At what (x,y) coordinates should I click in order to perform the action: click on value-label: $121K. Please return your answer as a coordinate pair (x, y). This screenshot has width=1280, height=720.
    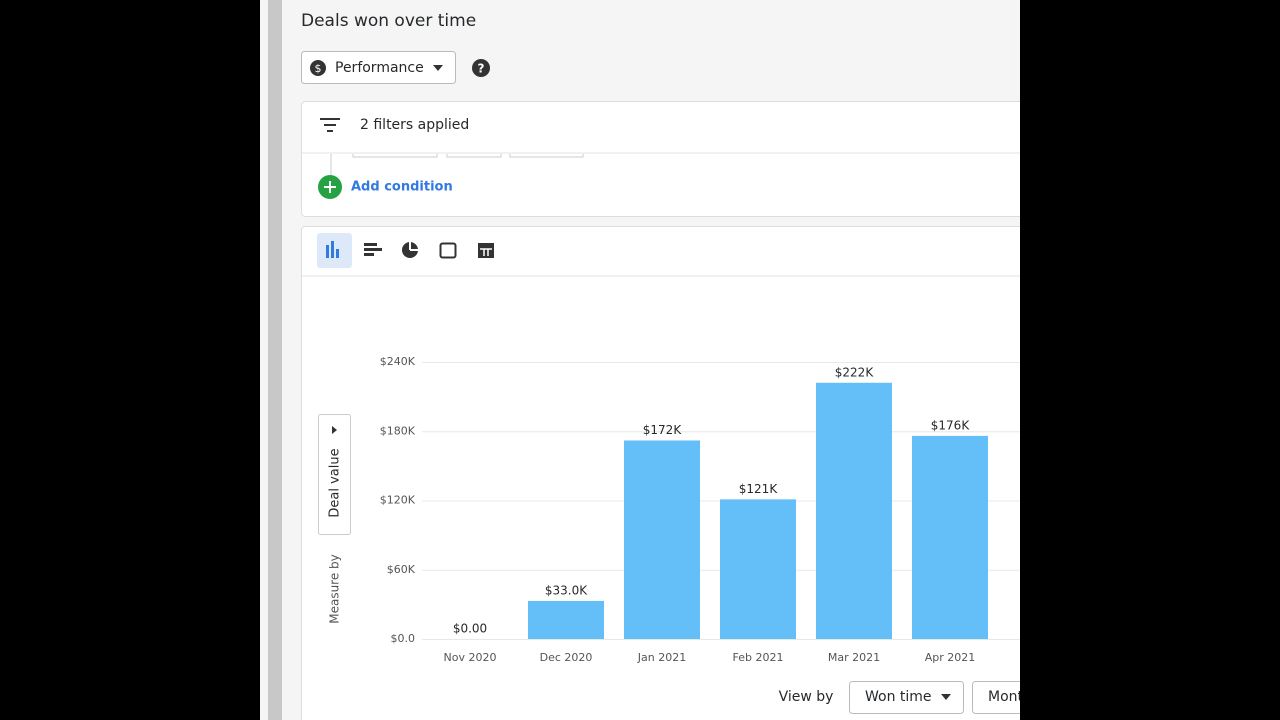
    Looking at the image, I should click on (759, 489).